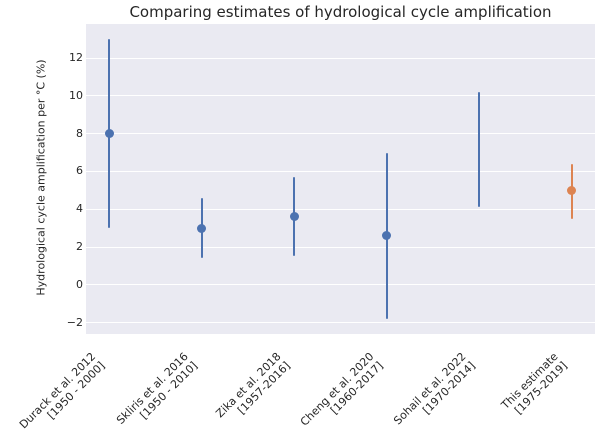 Image resolution: width=600 pixels, height=443 pixels. What do you see at coordinates (74, 322) in the screenshot?
I see `y-tick-label--2: −2` at bounding box center [74, 322].